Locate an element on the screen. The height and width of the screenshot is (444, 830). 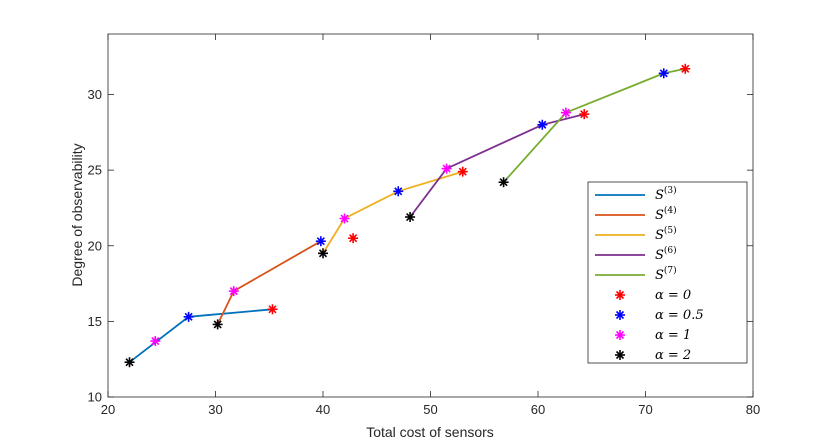
legend-box is located at coordinates (667, 272).